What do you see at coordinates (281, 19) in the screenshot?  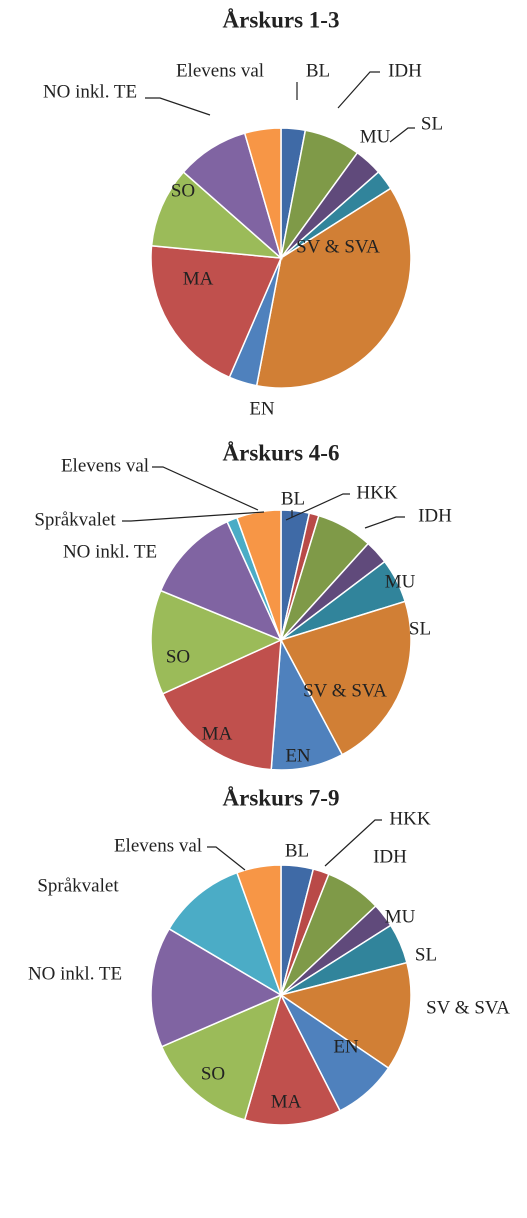 I see `chart-title: Årskurs 1-3` at bounding box center [281, 19].